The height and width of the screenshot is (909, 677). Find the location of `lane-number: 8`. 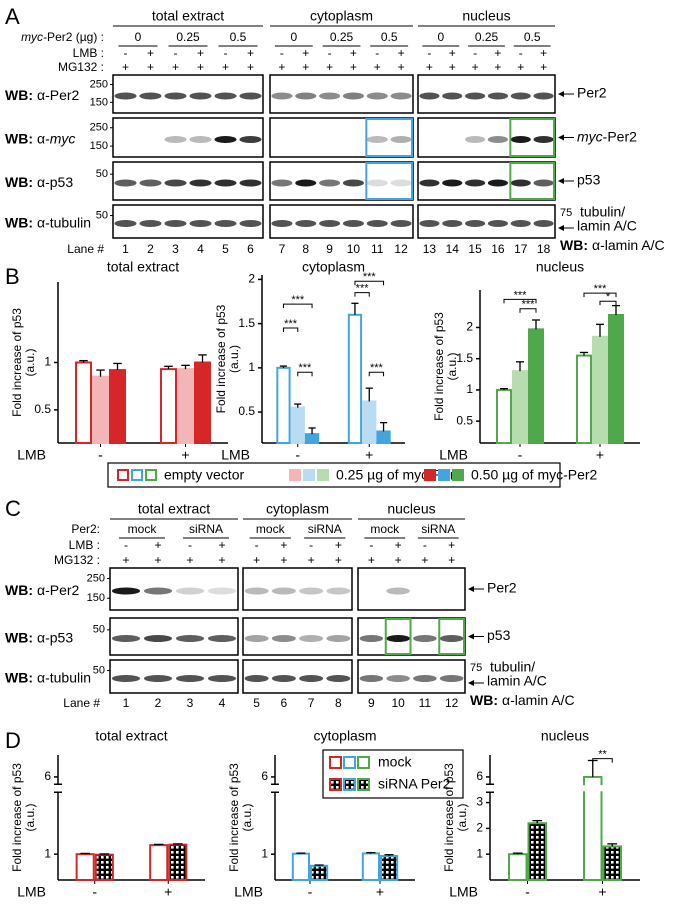

lane-number: 8 is located at coordinates (338, 703).